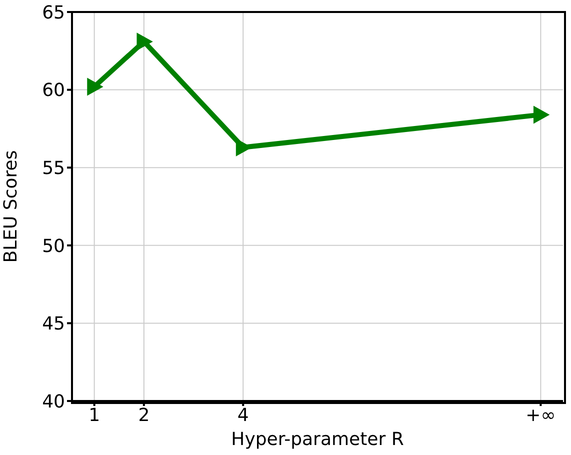 This screenshot has width=571, height=455. I want to click on x-tick-label: 2, so click(144, 415).